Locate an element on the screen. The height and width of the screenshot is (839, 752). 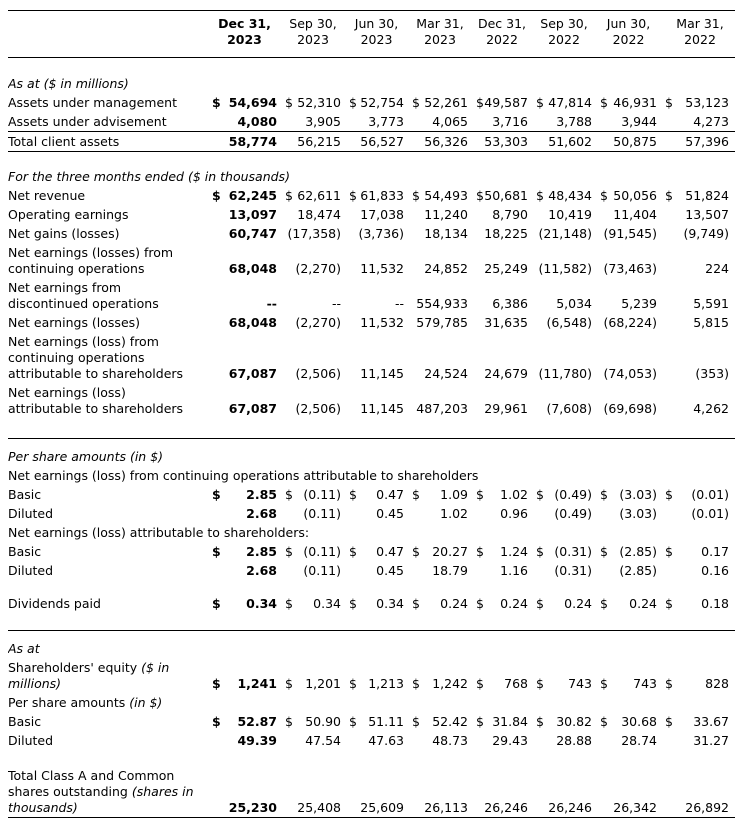
cell-value: 0.34 is located at coordinates (261, 603).